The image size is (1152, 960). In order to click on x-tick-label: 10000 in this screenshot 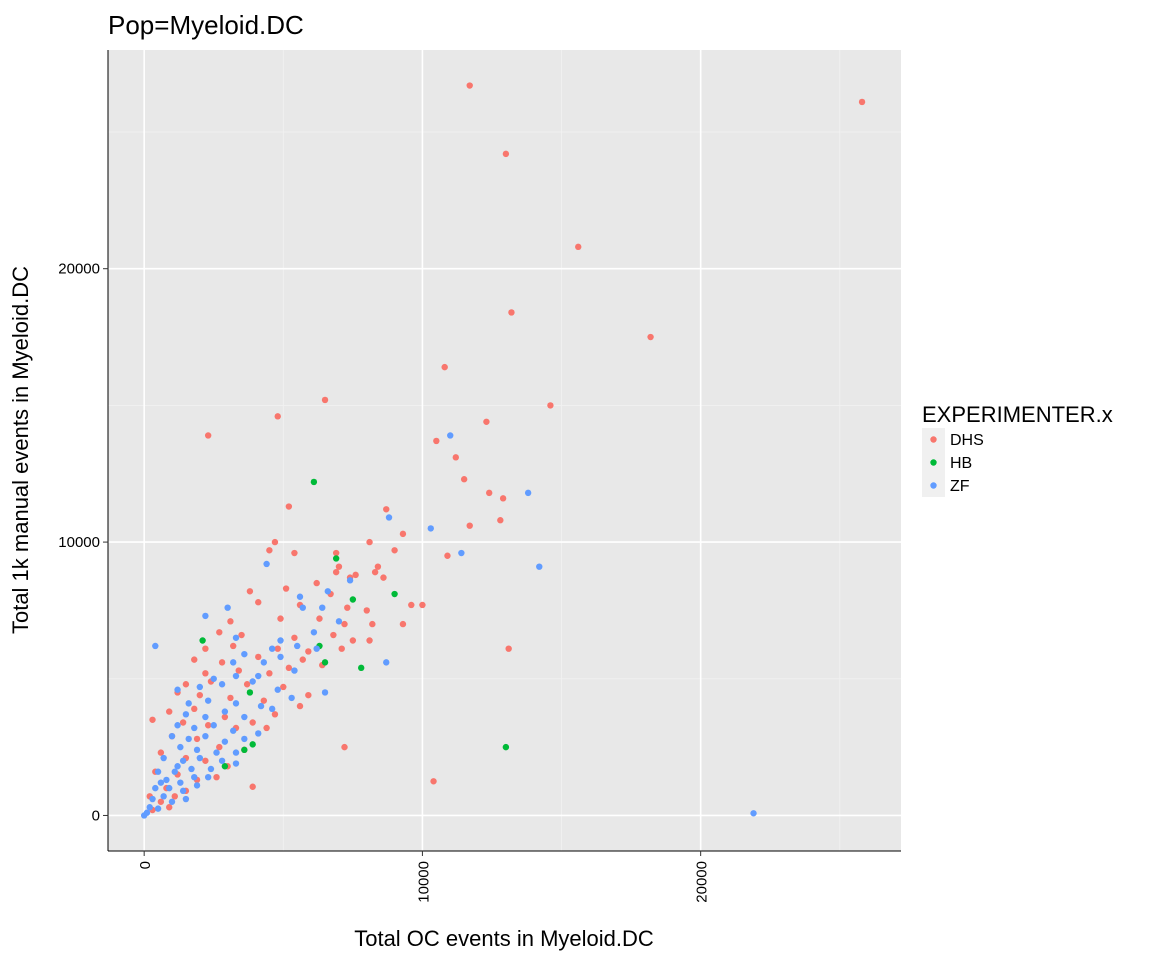, I will do `click(423, 882)`.